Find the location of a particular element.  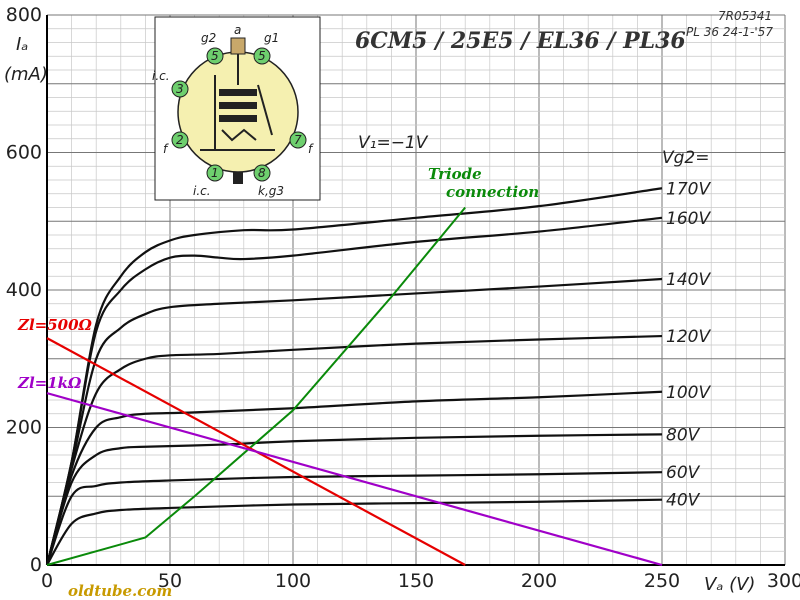

load-line-label-1k: Zl=1kΩ is located at coordinates (49, 383).